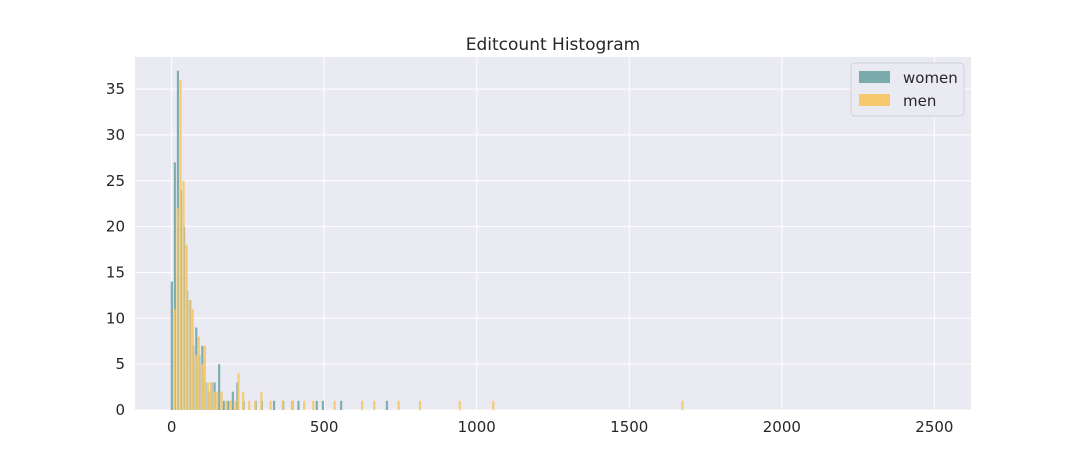 The width and height of the screenshot is (1080, 468). What do you see at coordinates (115, 89) in the screenshot?
I see `y-tick-label: 35` at bounding box center [115, 89].